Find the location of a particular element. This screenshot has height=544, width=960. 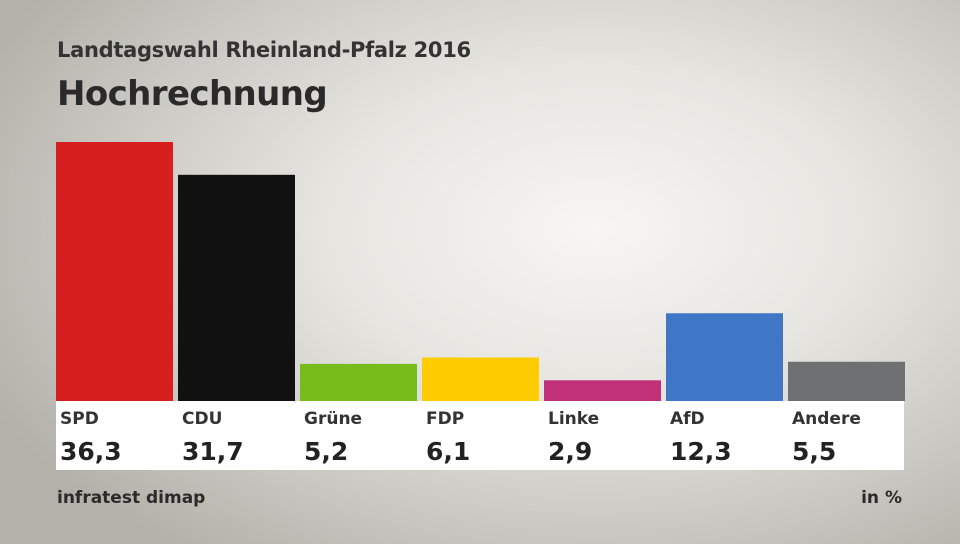

category-label: FDP is located at coordinates (445, 419).